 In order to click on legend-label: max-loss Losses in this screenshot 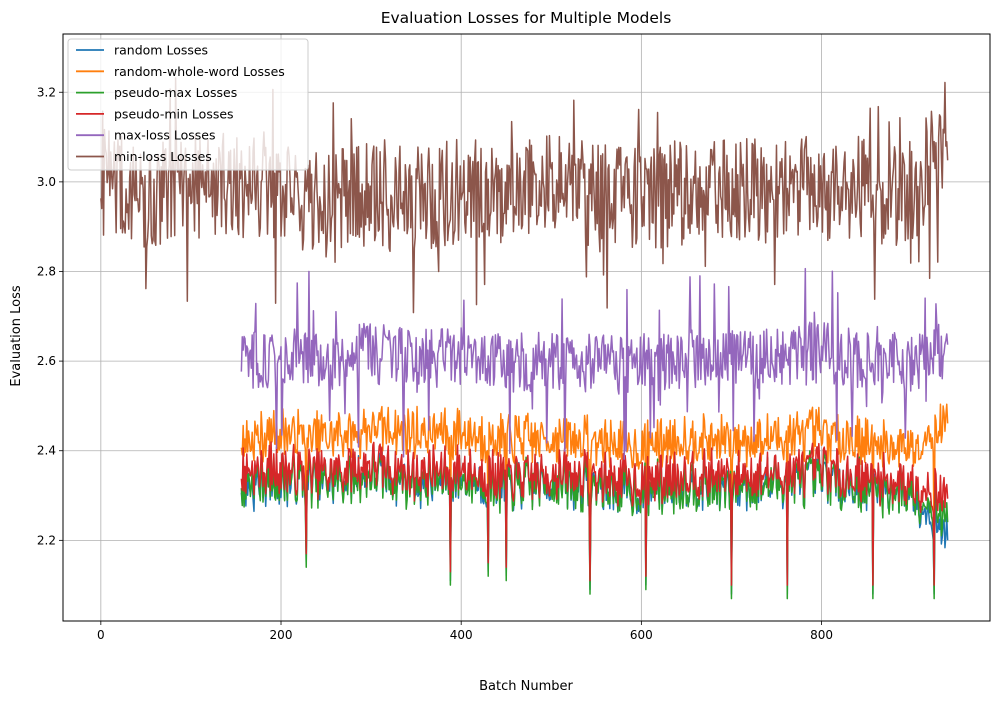, I will do `click(164, 135)`.